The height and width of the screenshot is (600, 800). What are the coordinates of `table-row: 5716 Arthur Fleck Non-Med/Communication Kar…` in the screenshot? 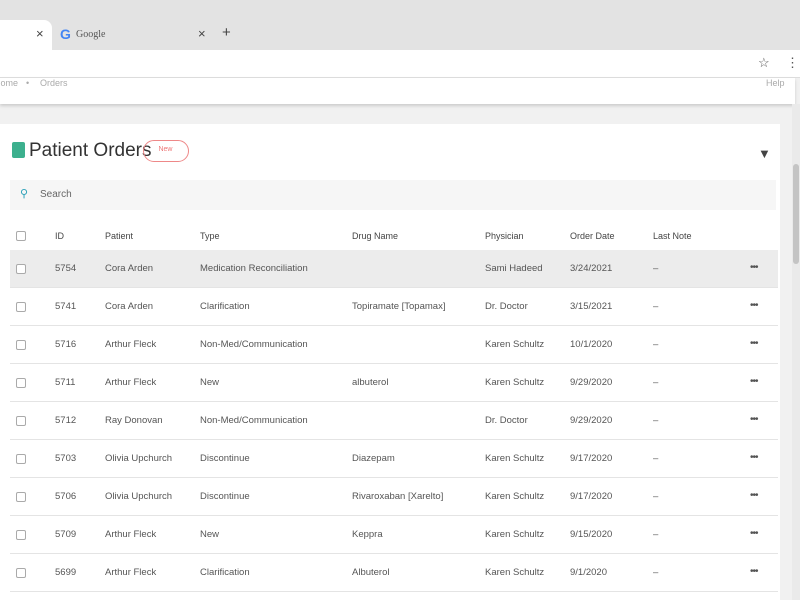 It's located at (394, 345).